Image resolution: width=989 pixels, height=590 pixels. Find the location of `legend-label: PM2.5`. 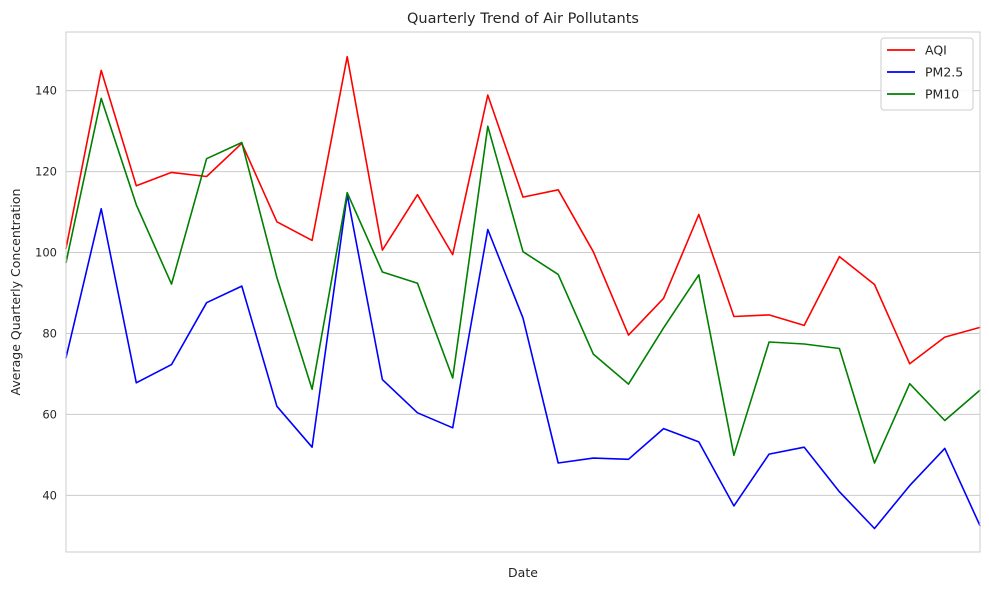

legend-label: PM2.5 is located at coordinates (944, 72).